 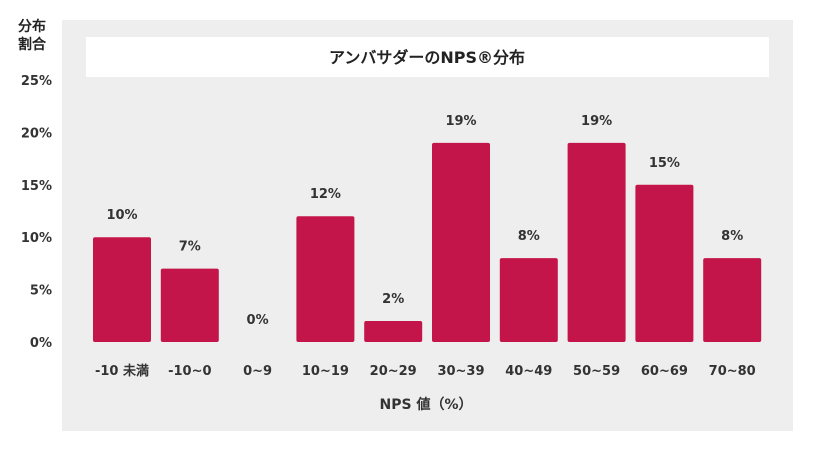 What do you see at coordinates (325, 194) in the screenshot?
I see `data-label: 12%` at bounding box center [325, 194].